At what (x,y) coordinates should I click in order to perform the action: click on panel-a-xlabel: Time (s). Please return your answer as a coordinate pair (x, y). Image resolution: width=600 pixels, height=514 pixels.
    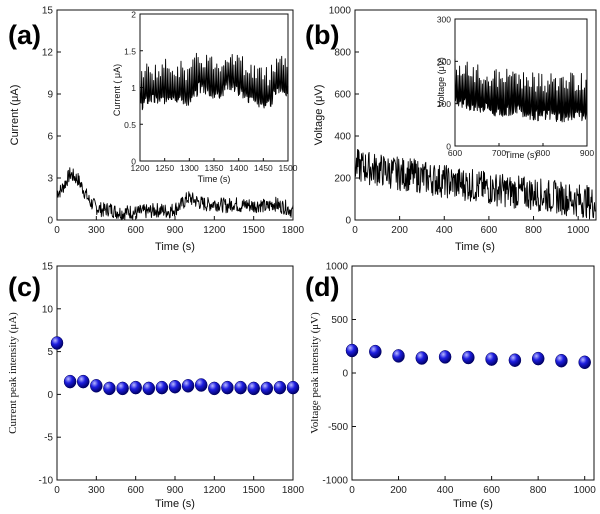
    Looking at the image, I should click on (175, 247).